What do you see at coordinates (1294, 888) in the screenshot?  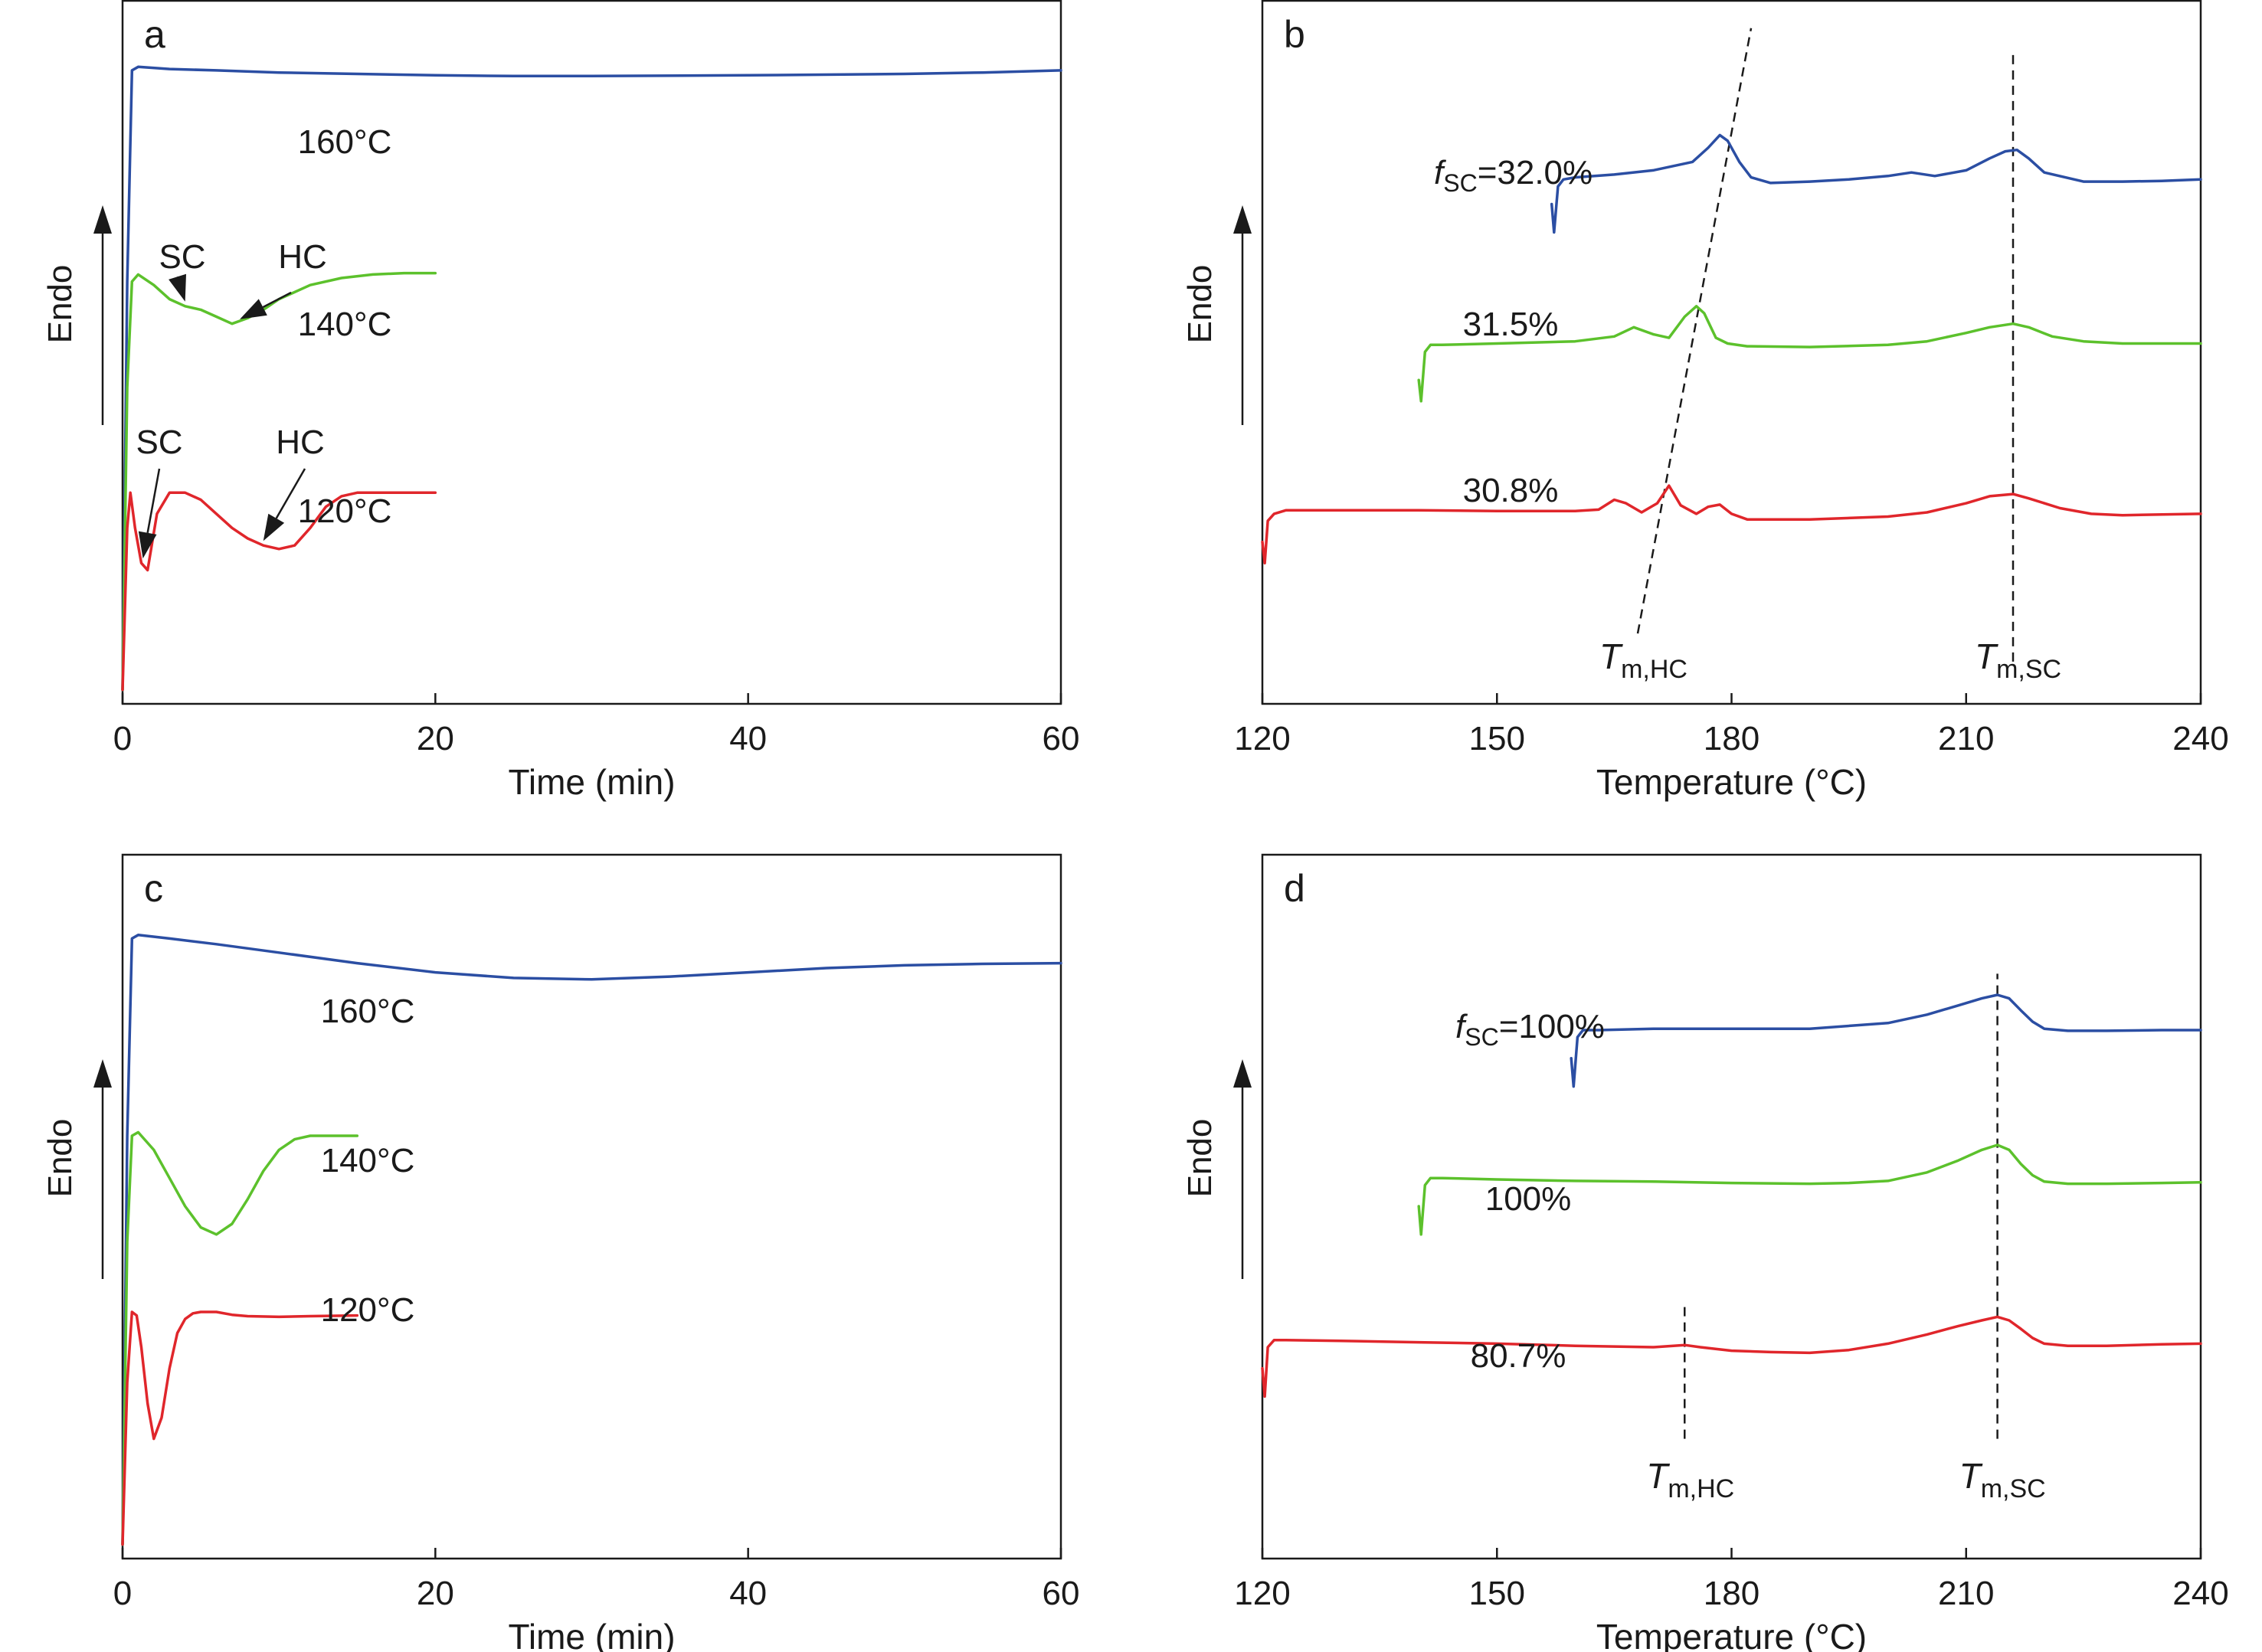 I see `panel-letter: d` at bounding box center [1294, 888].